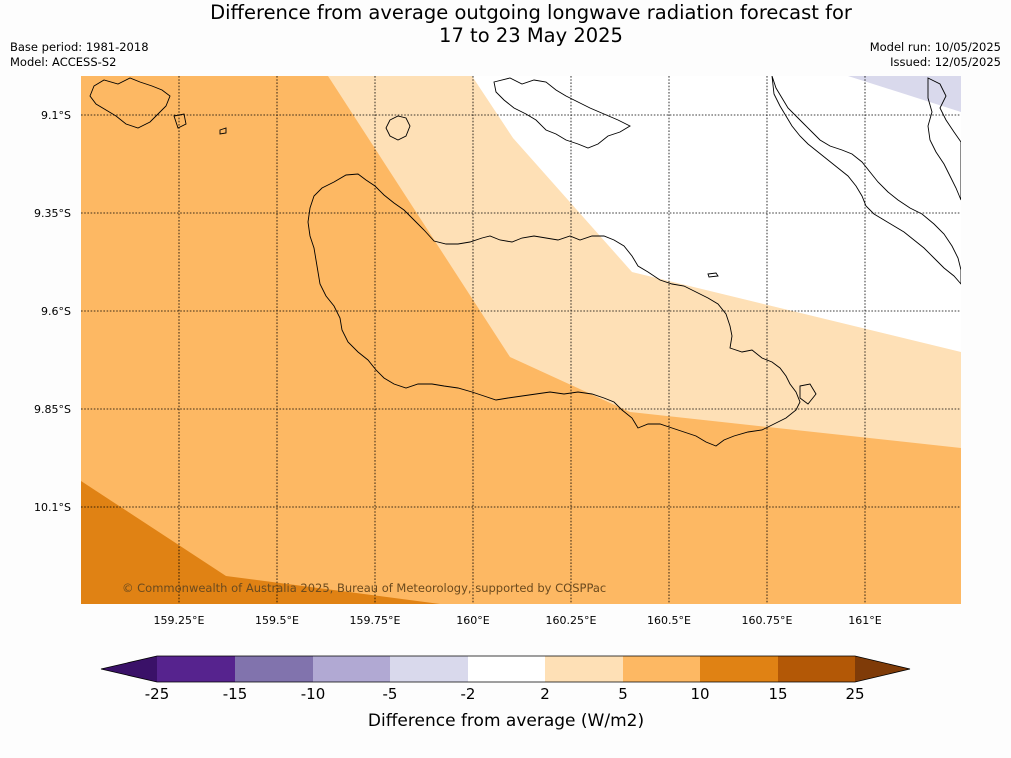  I want to click on florida-islands-coast, so click(562, 113).